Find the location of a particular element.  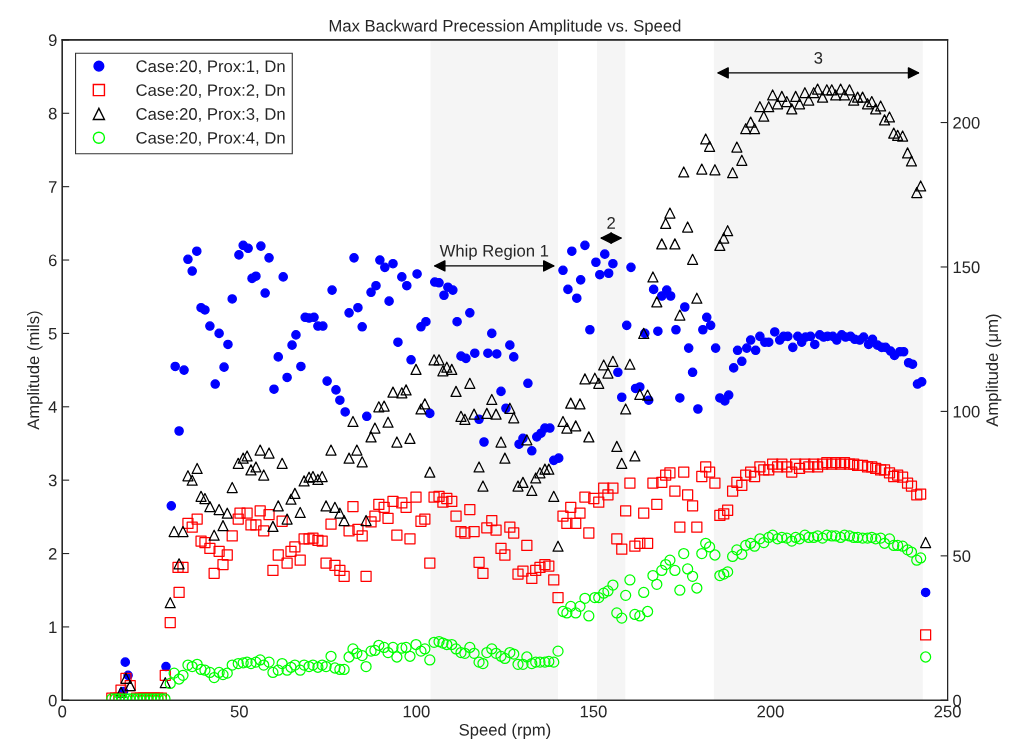

y-tick-label: 5 is located at coordinates (52, 333).